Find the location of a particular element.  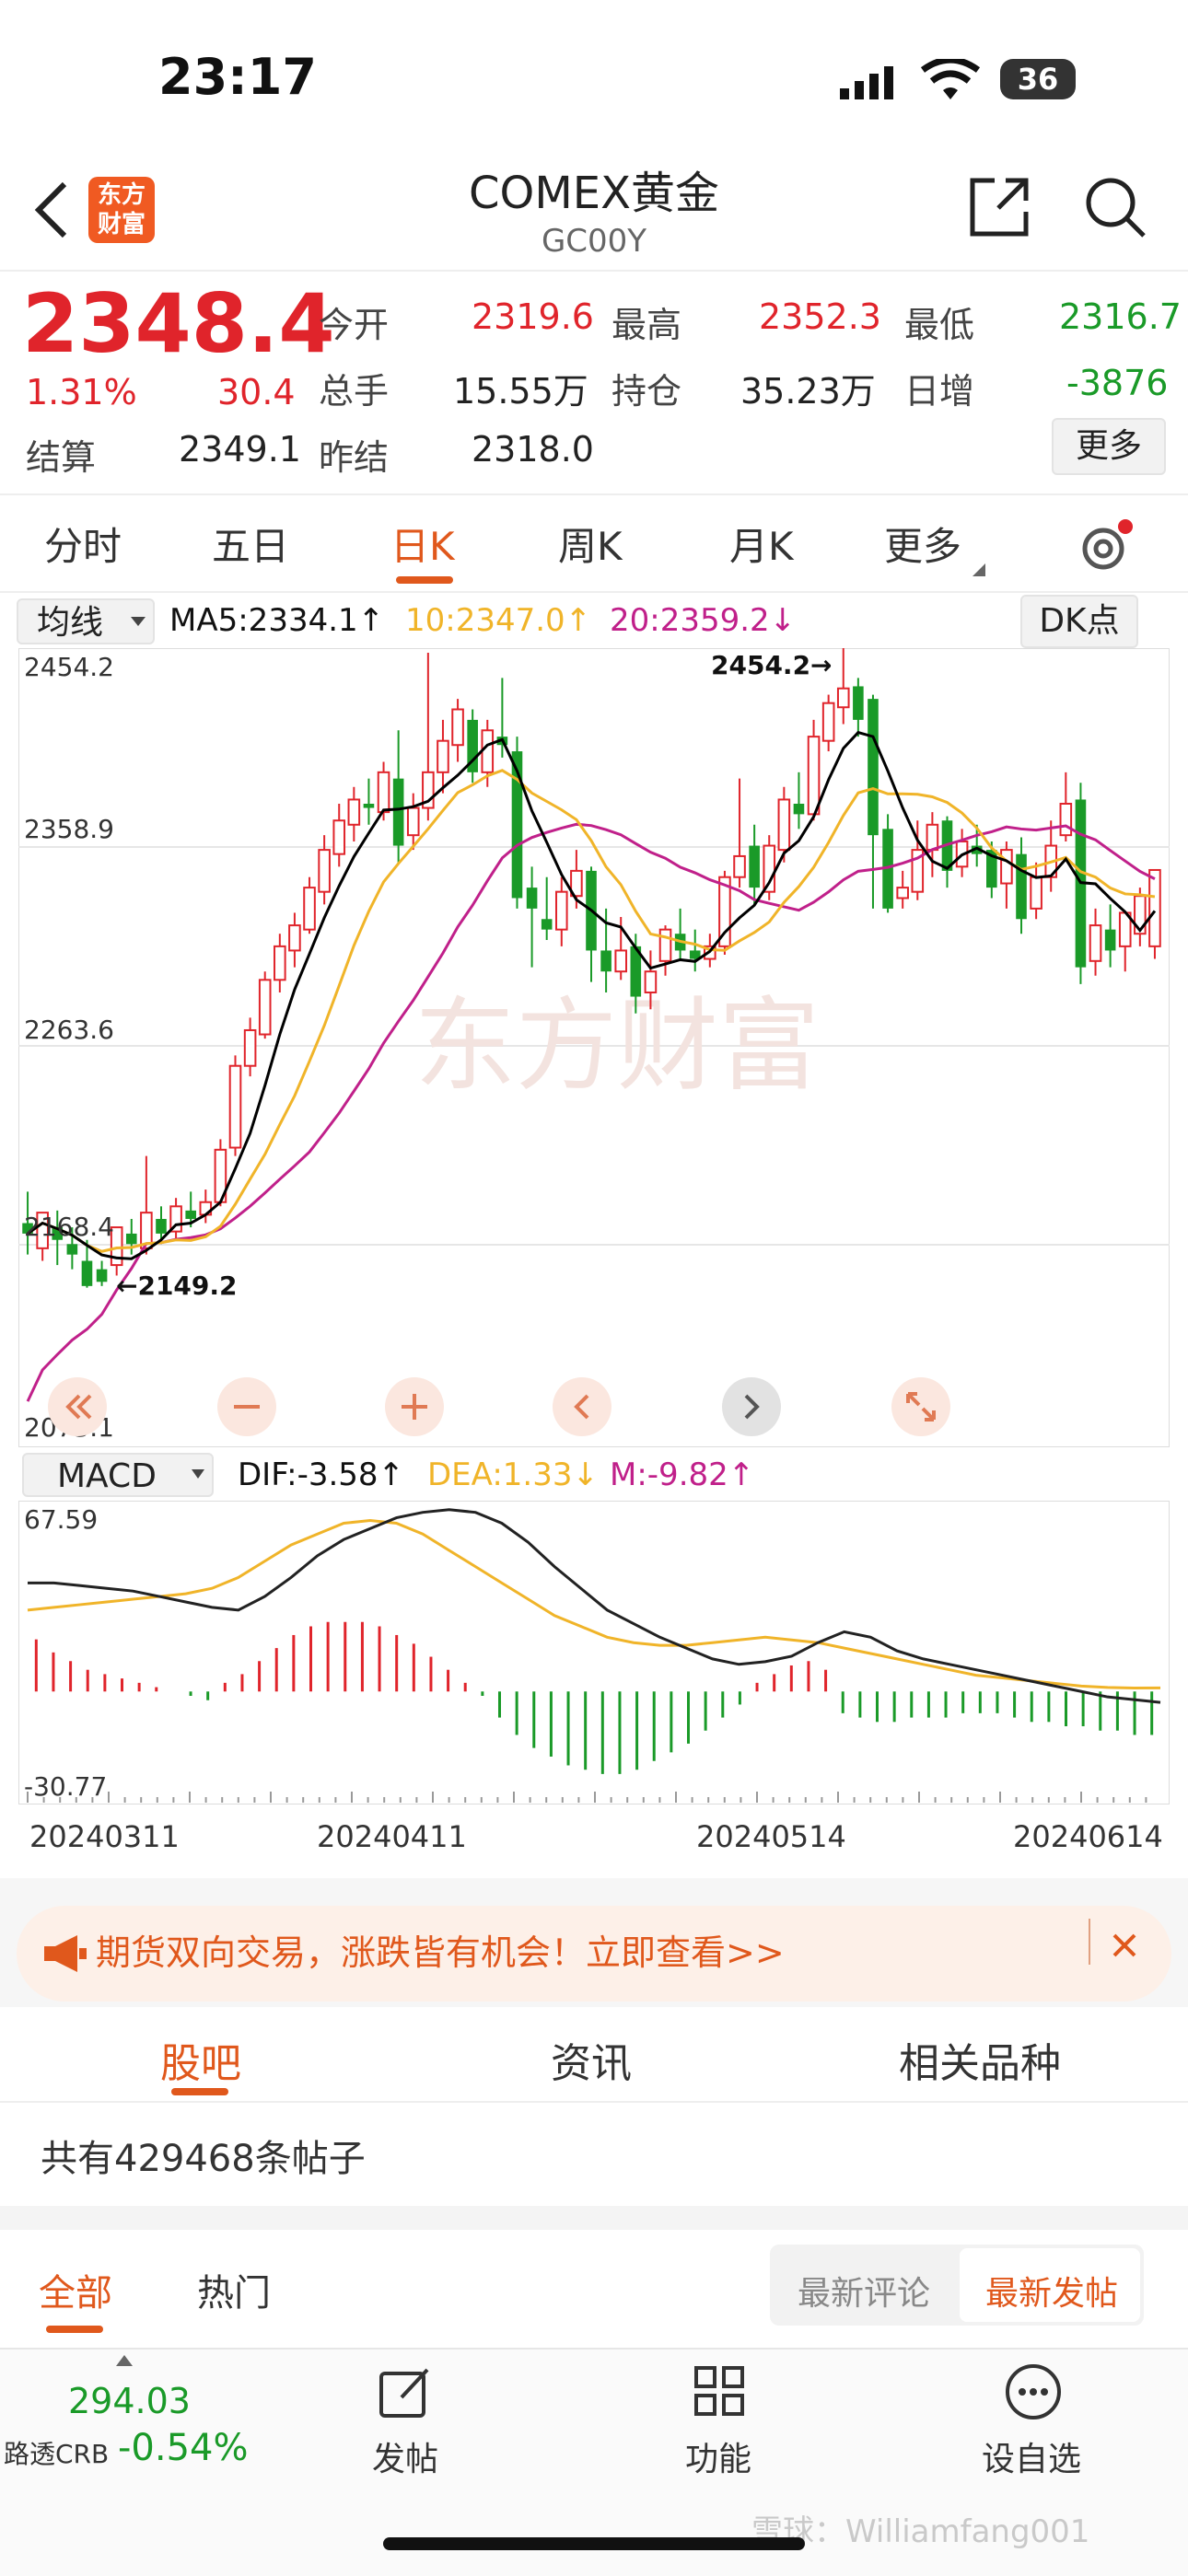

high-value: 2352.3 is located at coordinates (820, 316).